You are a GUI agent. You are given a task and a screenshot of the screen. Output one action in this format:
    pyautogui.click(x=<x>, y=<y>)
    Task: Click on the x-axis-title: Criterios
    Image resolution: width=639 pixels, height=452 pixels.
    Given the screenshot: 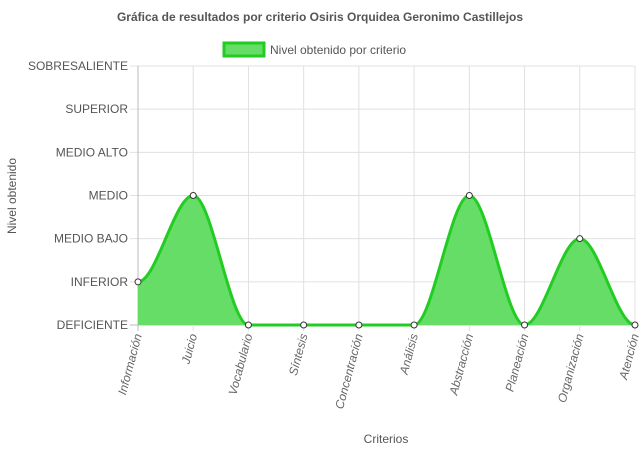 What is the action you would take?
    pyautogui.click(x=386, y=439)
    